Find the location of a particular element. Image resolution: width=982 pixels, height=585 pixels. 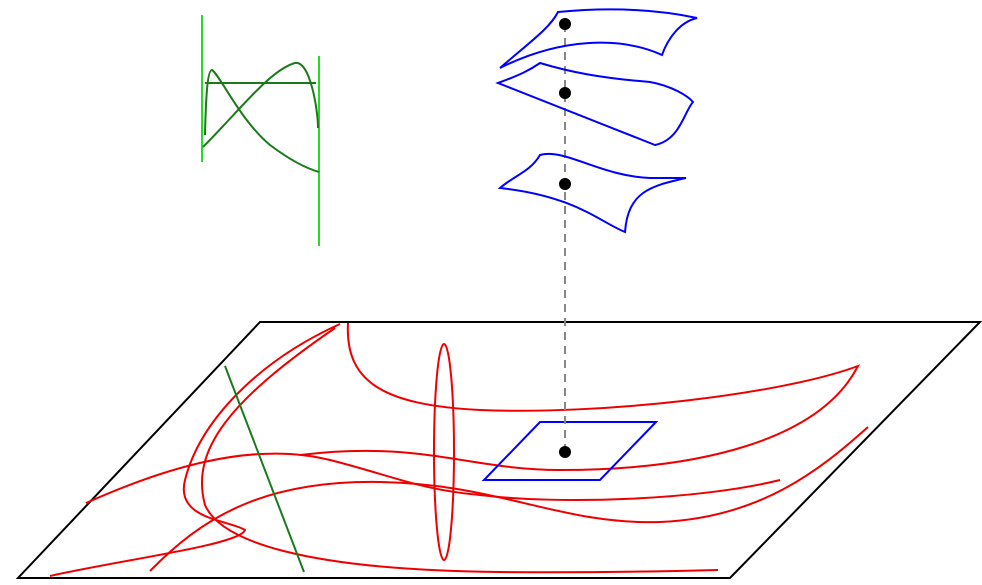

blue-fibers is located at coordinates (596, 121).